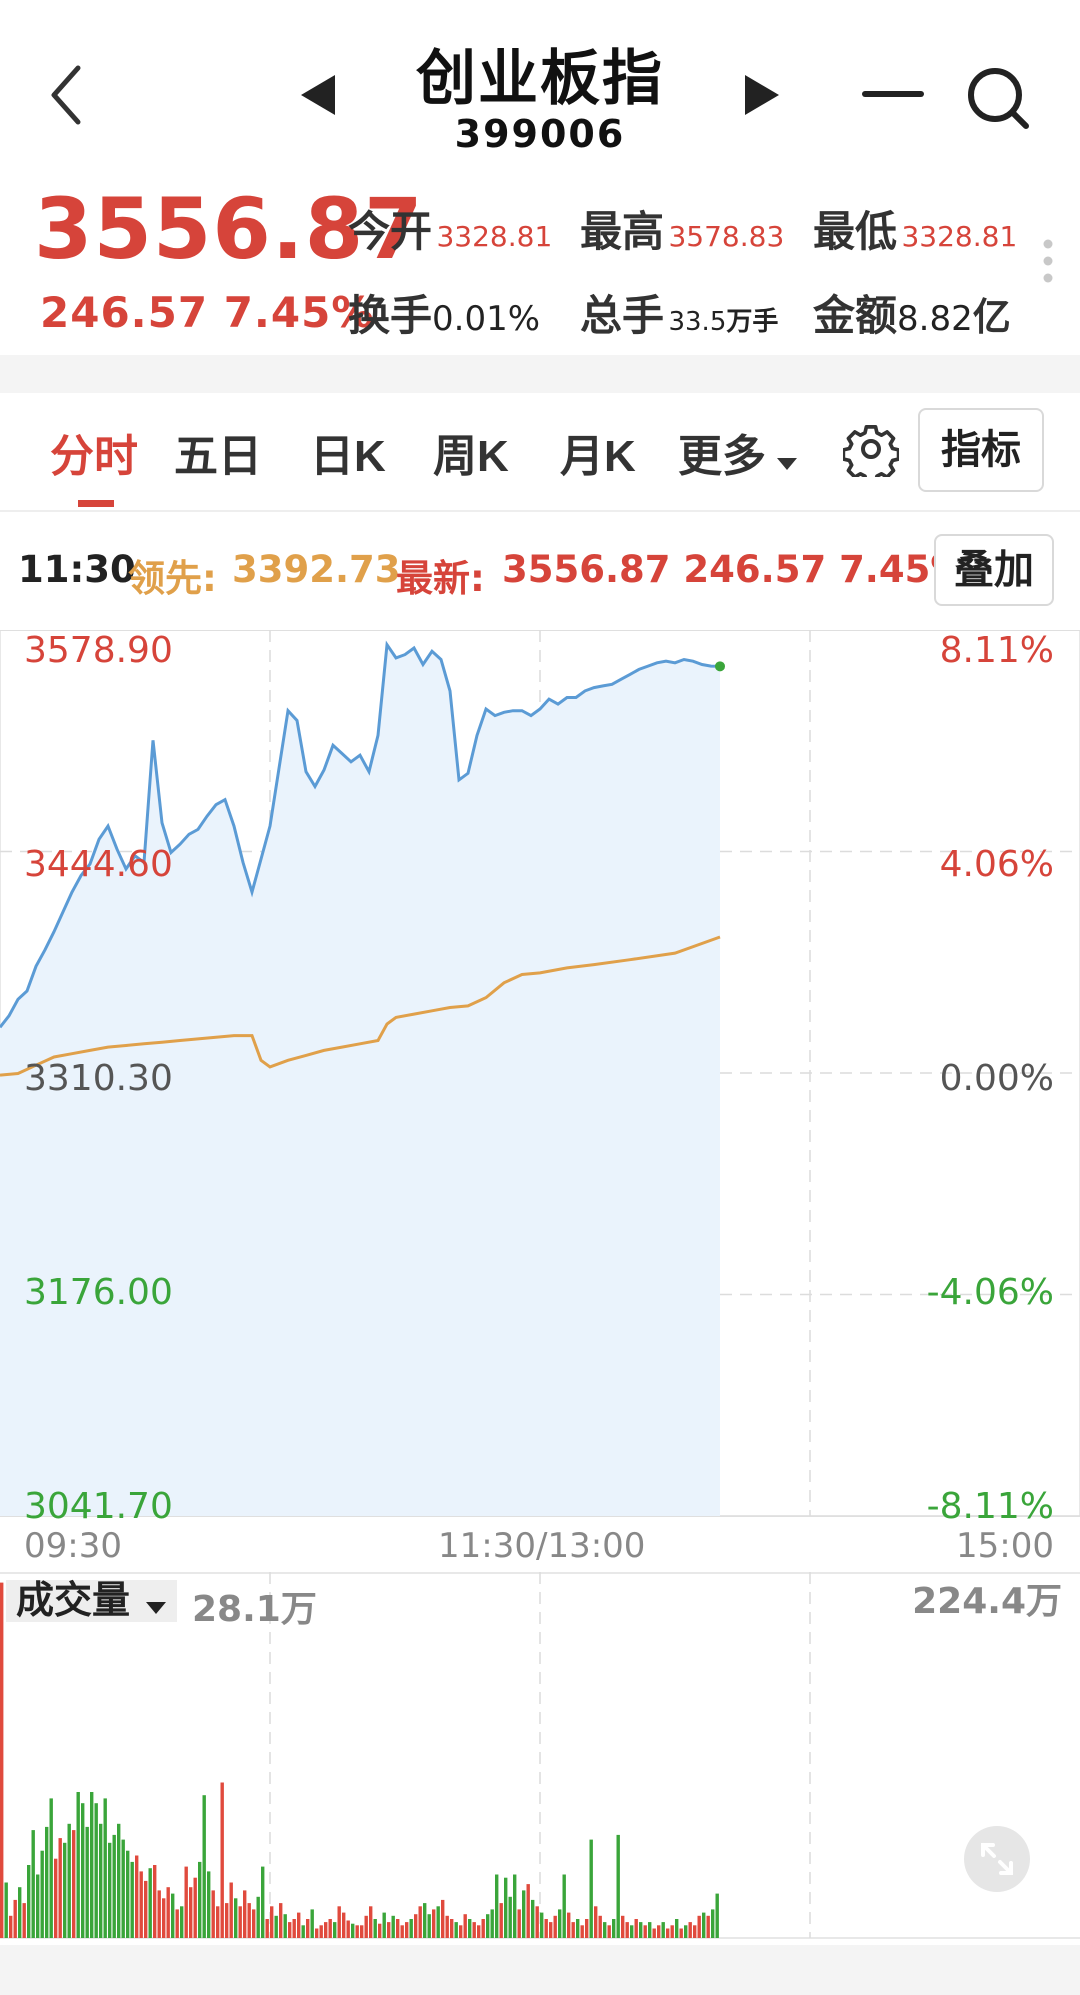 The image size is (1080, 1995). What do you see at coordinates (94, 456) in the screenshot?
I see `tab-intraday: 分时` at bounding box center [94, 456].